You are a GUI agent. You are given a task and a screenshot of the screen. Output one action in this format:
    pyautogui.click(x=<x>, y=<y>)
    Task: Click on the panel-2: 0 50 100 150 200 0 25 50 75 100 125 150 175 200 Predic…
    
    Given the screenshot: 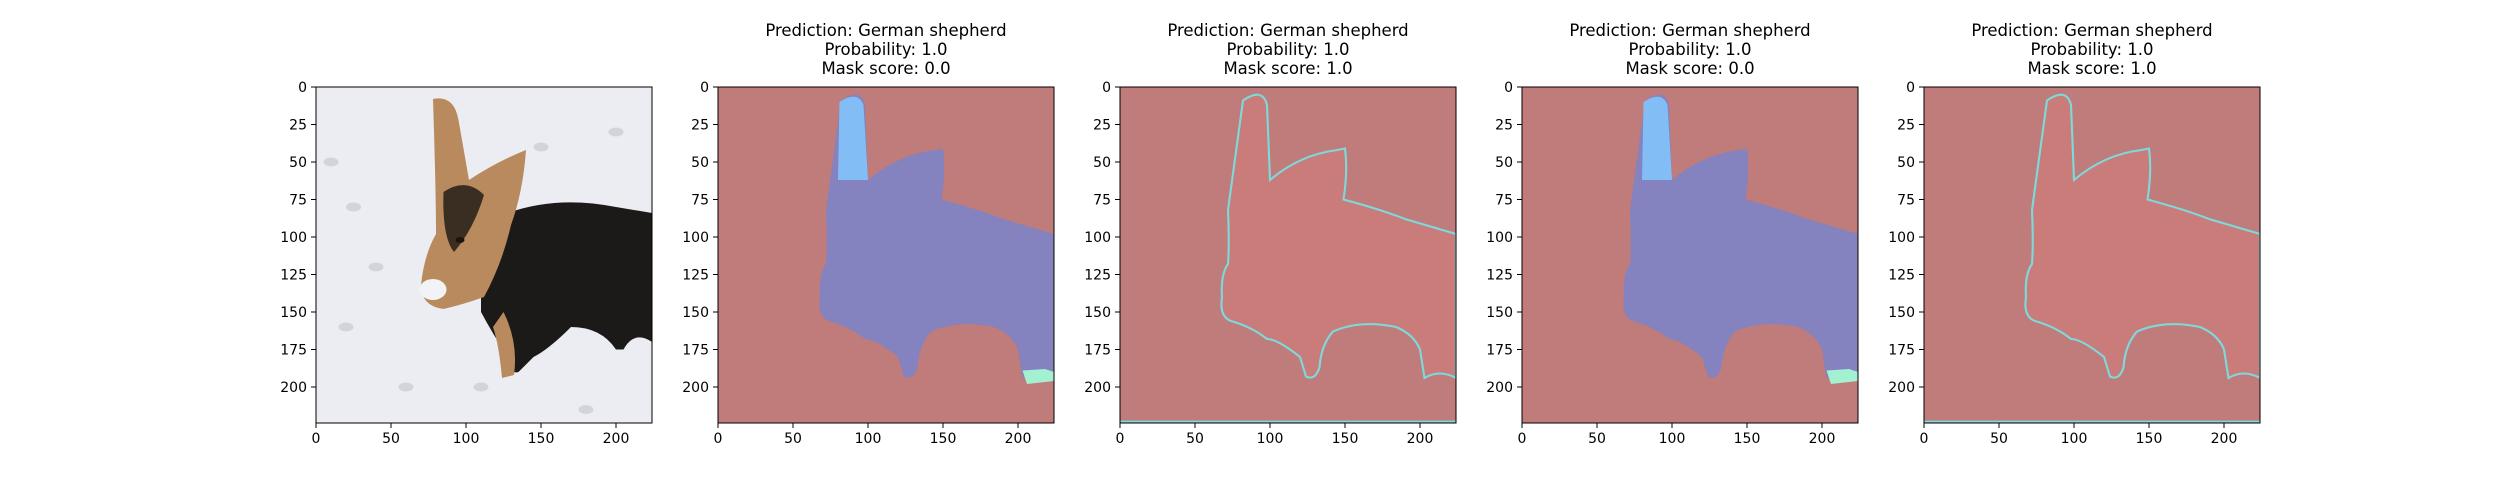 What is the action you would take?
    pyautogui.click(x=1270, y=234)
    